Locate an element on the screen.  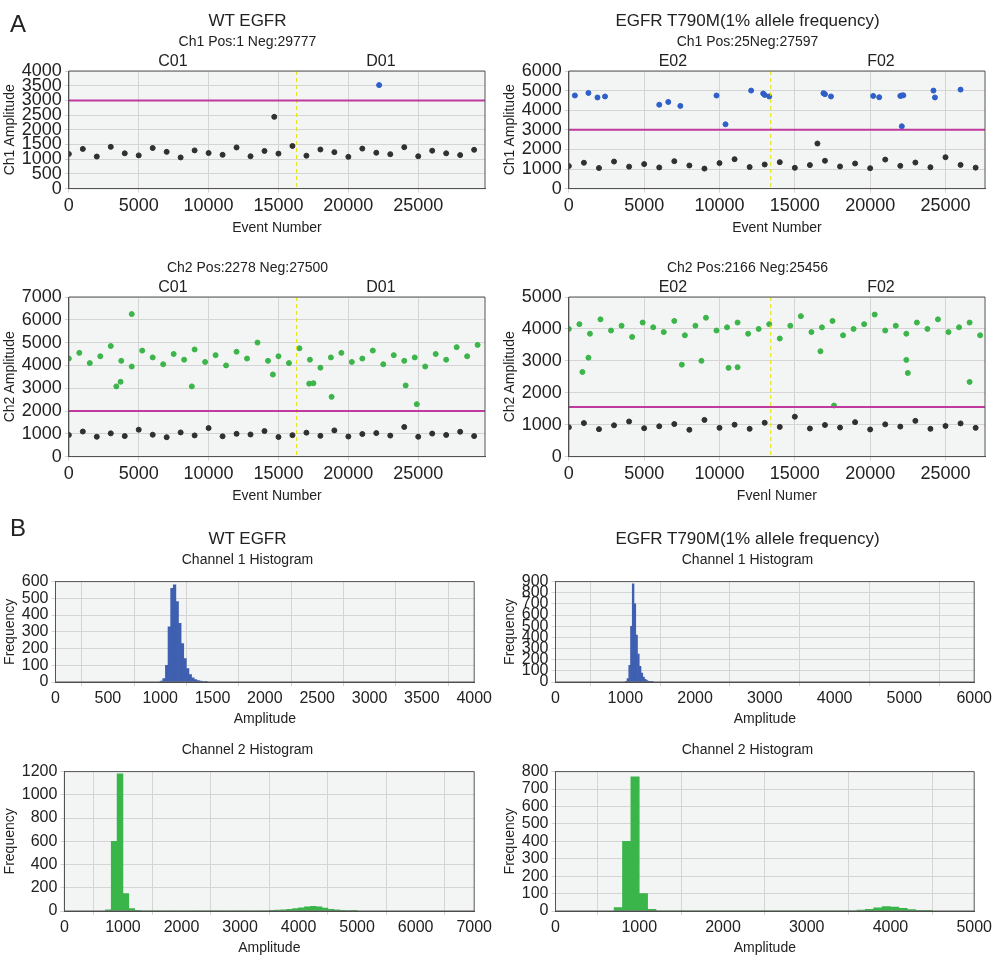
text: B is located at coordinates (18, 528).